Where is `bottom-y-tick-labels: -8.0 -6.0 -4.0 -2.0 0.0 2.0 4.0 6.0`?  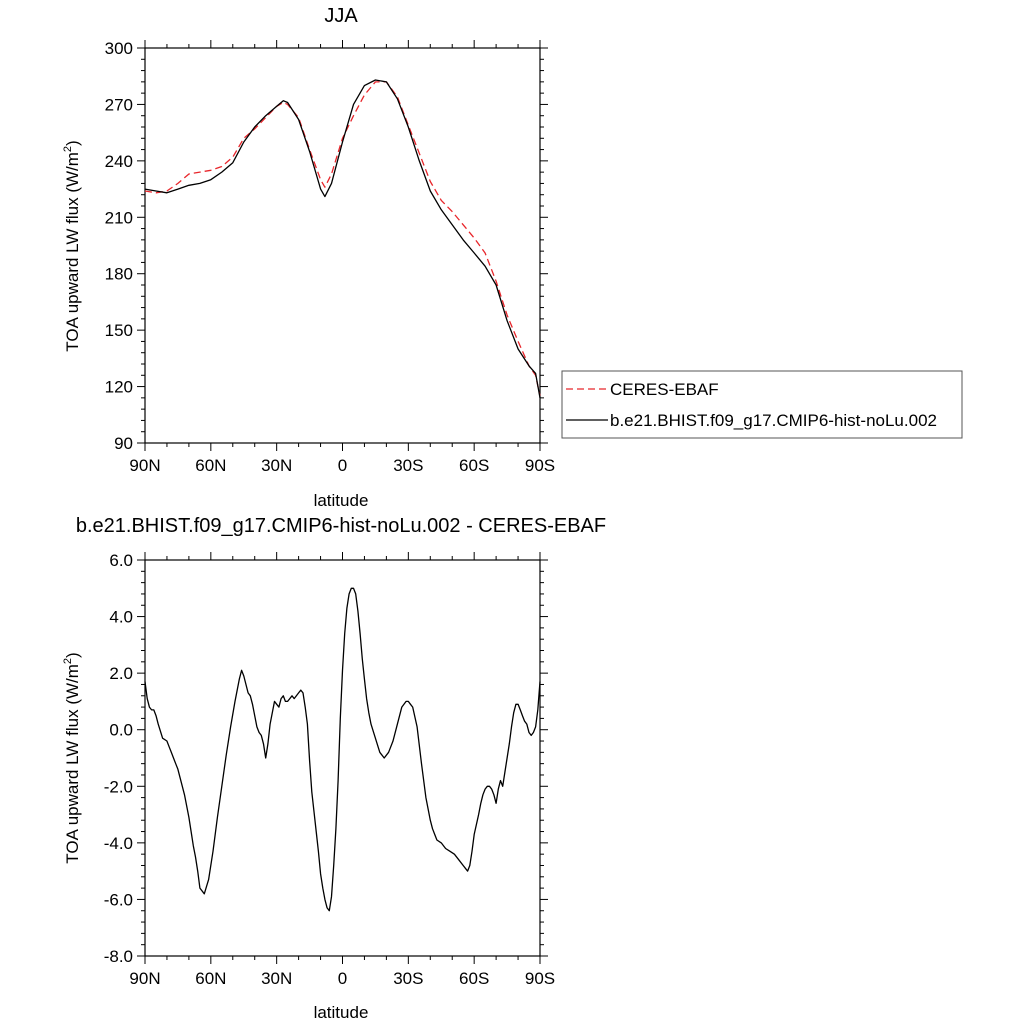 bottom-y-tick-labels: -8.0 -6.0 -4.0 -2.0 0.0 2.0 4.0 6.0 is located at coordinates (118, 758).